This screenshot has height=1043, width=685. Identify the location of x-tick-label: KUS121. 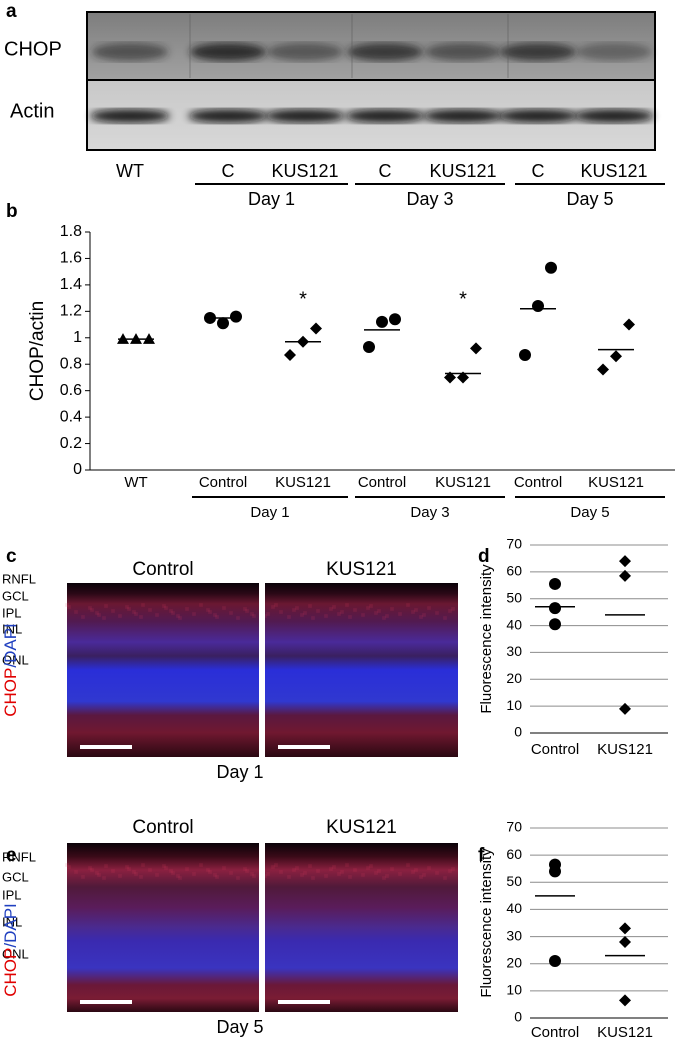
(303, 482).